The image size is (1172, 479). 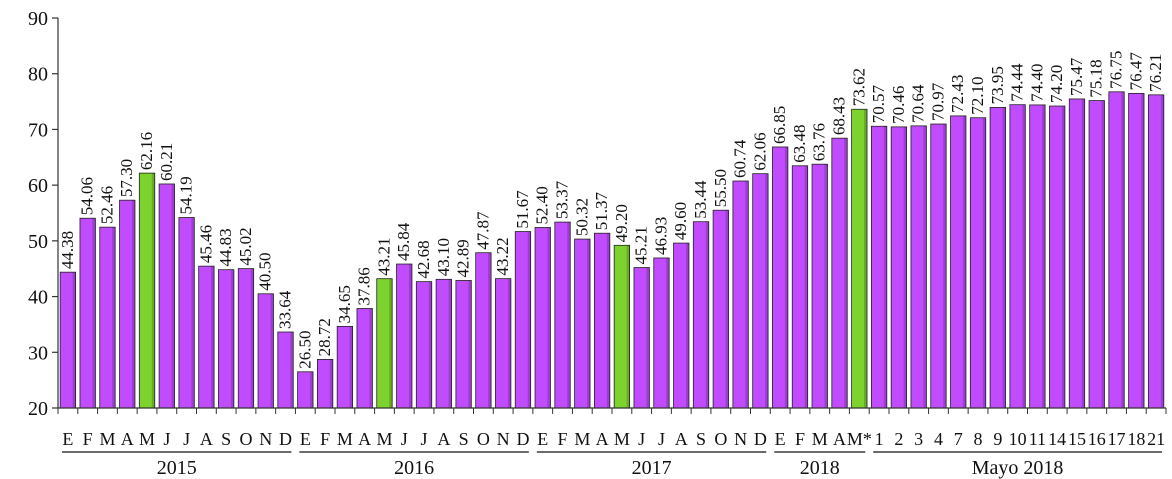 I want to click on data-label: 70.57, so click(x=878, y=104).